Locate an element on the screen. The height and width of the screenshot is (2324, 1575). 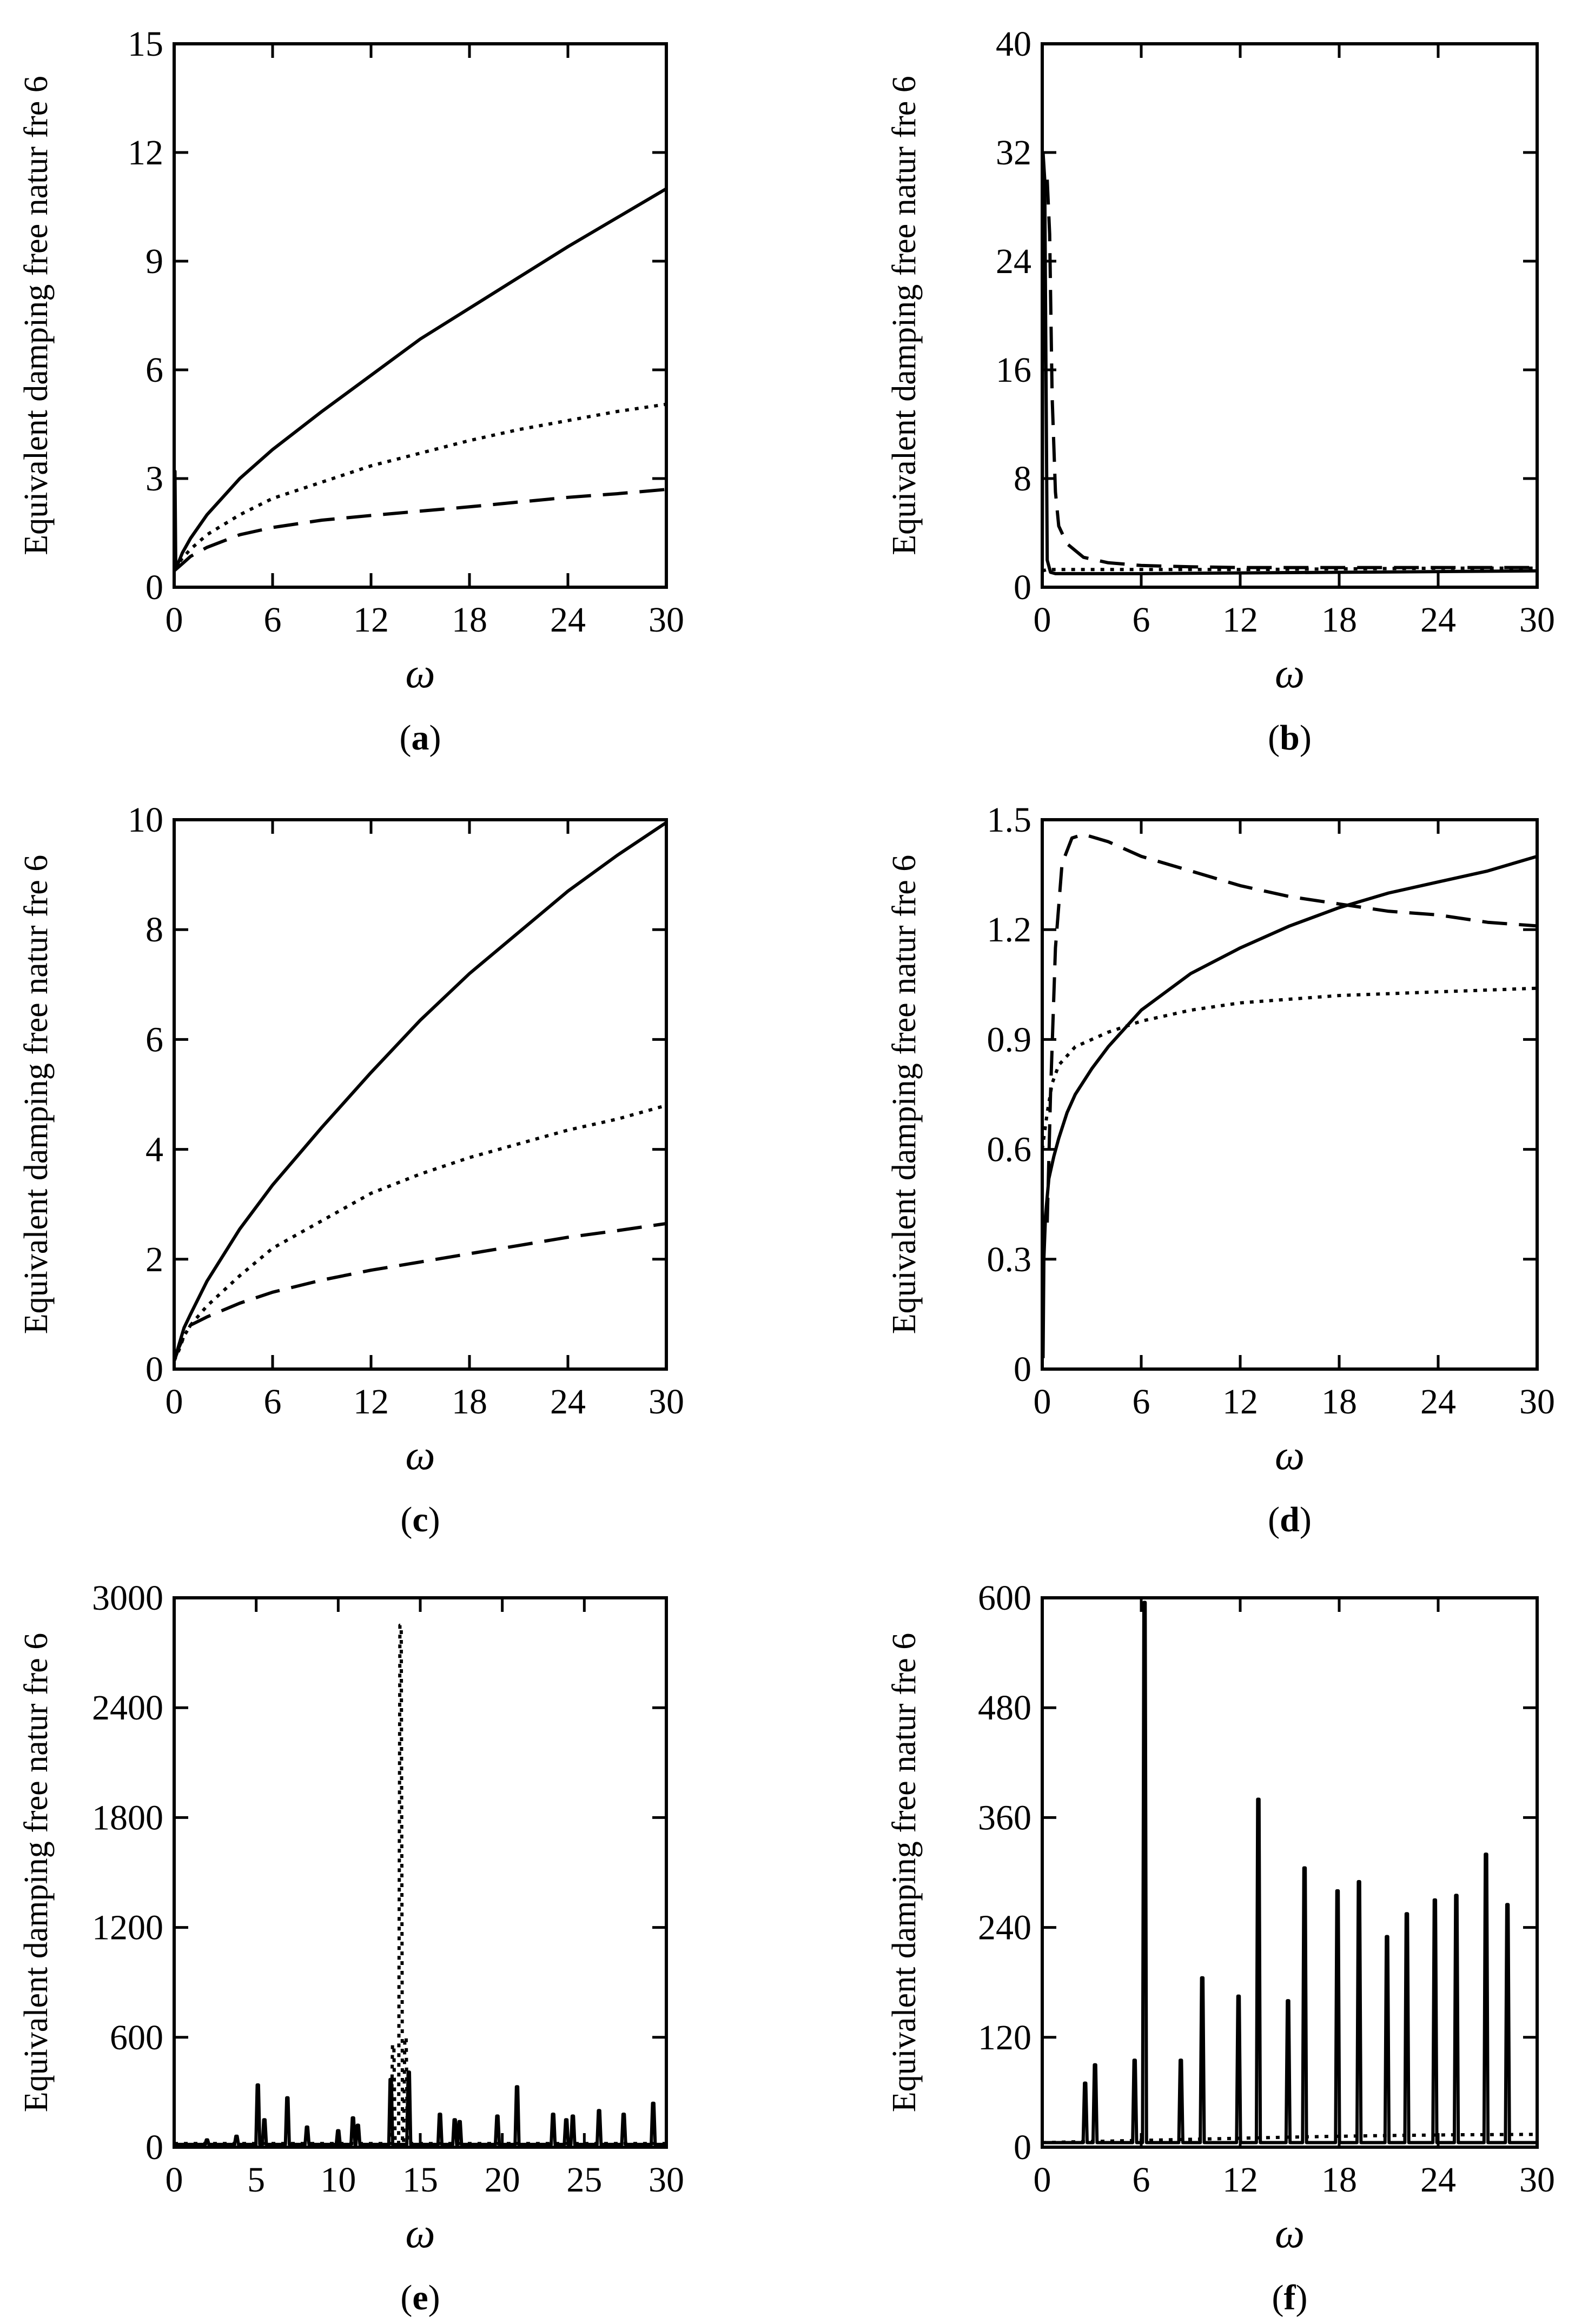
x-tick-label: 10 is located at coordinates (338, 2180).